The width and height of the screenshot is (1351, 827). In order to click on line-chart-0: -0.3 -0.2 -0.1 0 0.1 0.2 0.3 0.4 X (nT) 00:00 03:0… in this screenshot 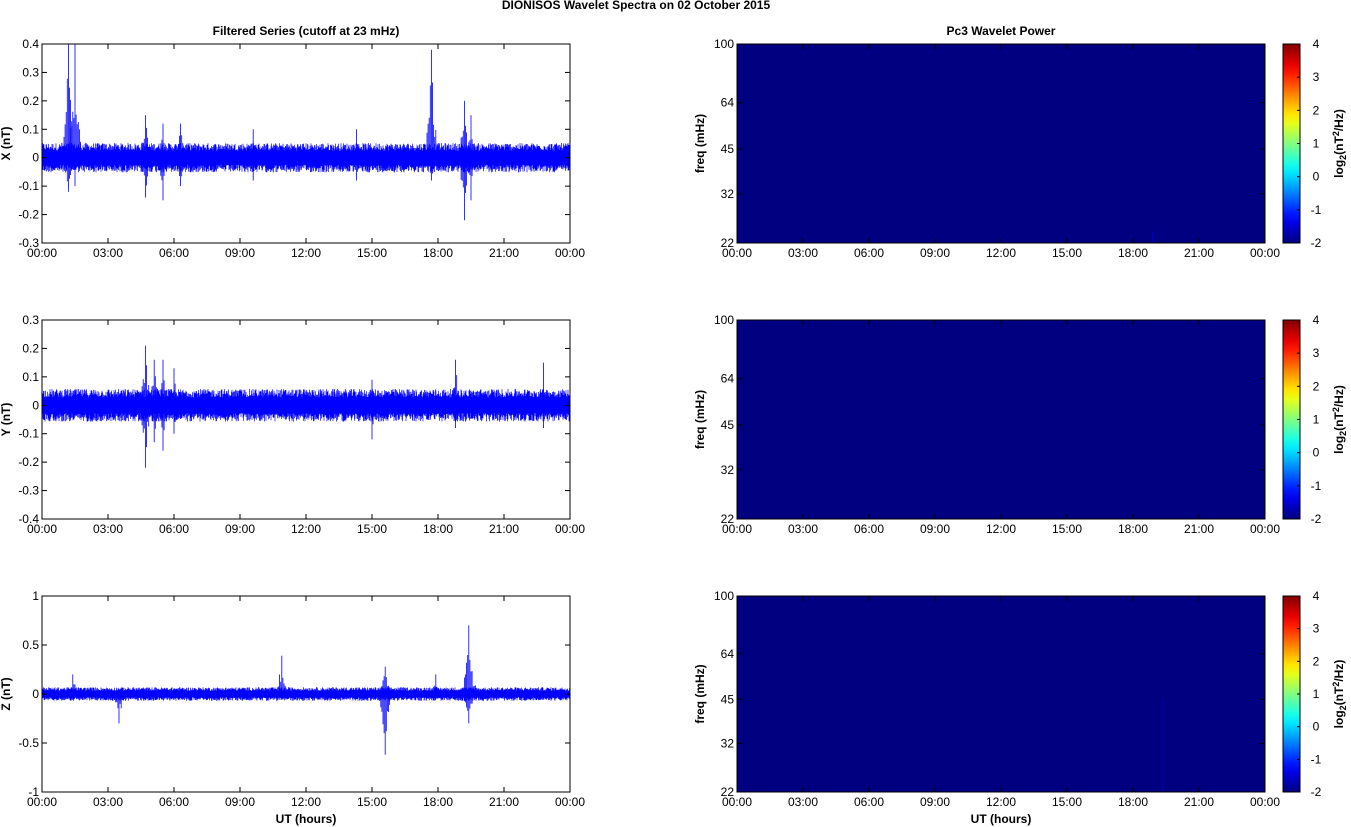, I will do `click(292, 148)`.